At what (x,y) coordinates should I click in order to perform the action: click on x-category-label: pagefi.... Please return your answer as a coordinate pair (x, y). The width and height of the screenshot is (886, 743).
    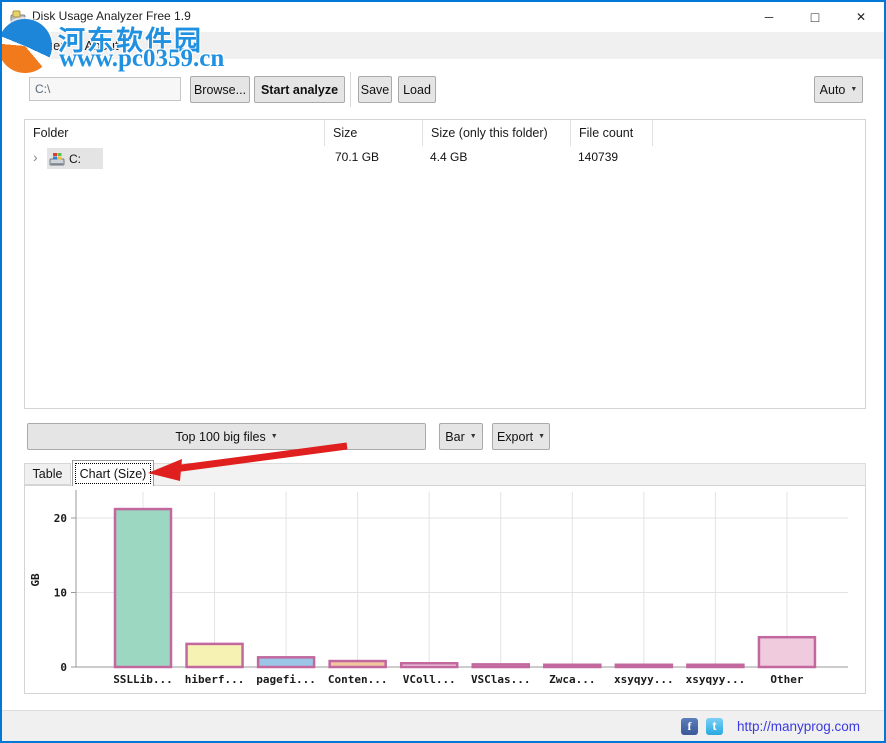
    Looking at the image, I should click on (286, 679).